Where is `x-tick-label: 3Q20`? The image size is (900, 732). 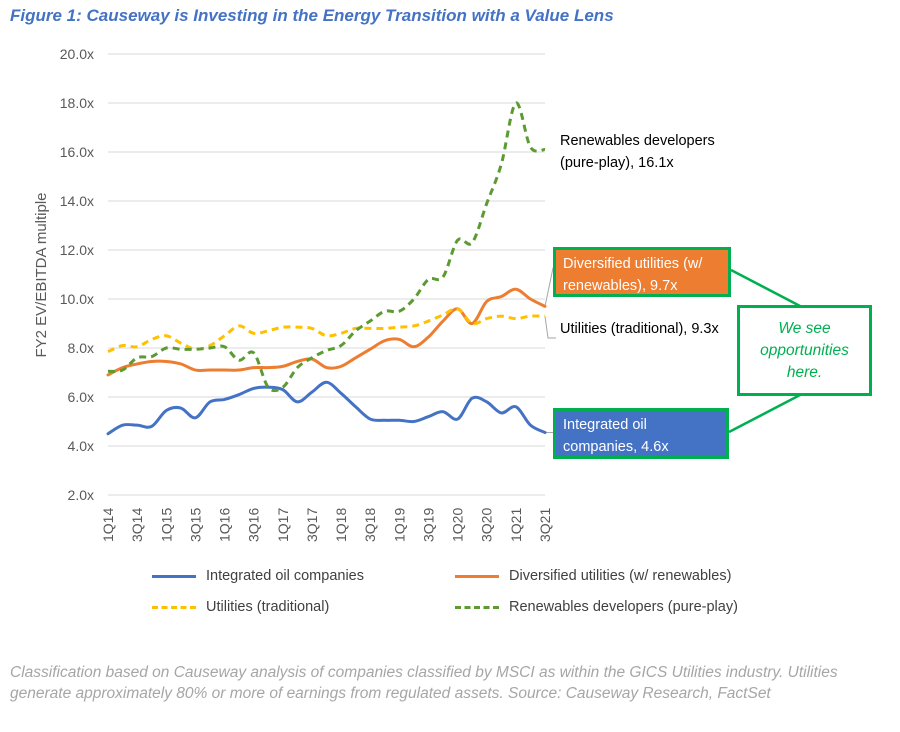 x-tick-label: 3Q20 is located at coordinates (487, 525).